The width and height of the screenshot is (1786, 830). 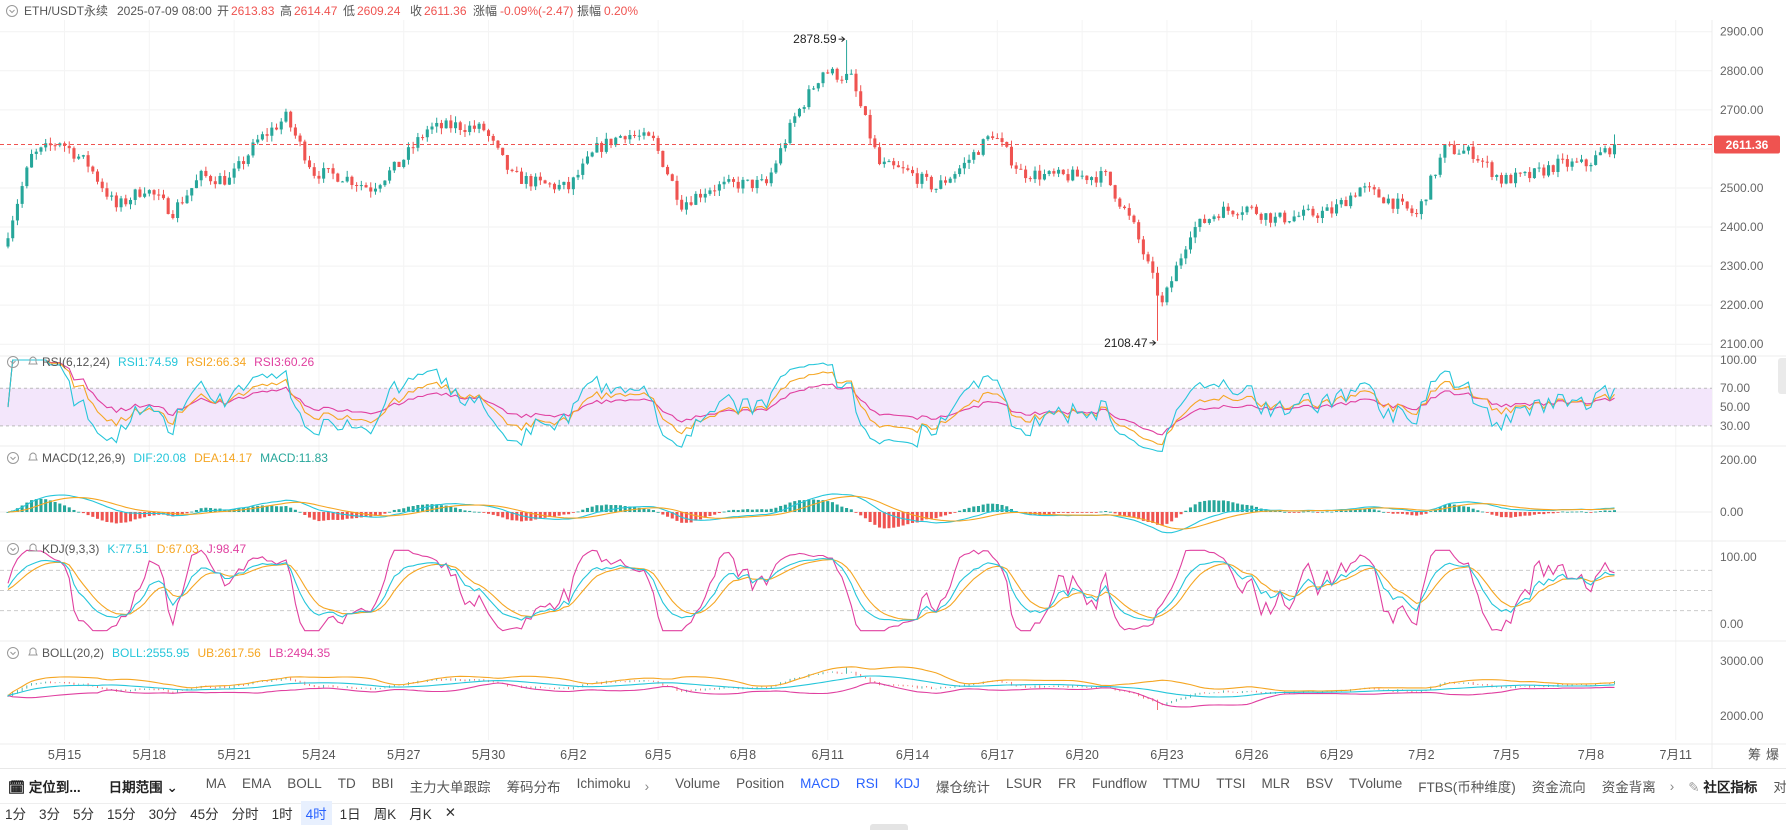 What do you see at coordinates (1628, 787) in the screenshot?
I see `indicator---button: 资金背离` at bounding box center [1628, 787].